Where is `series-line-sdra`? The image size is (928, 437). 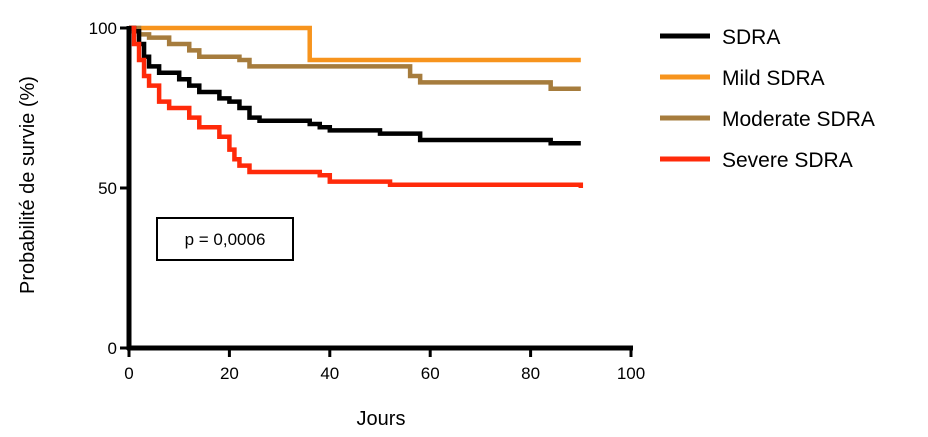 series-line-sdra is located at coordinates (355, 85).